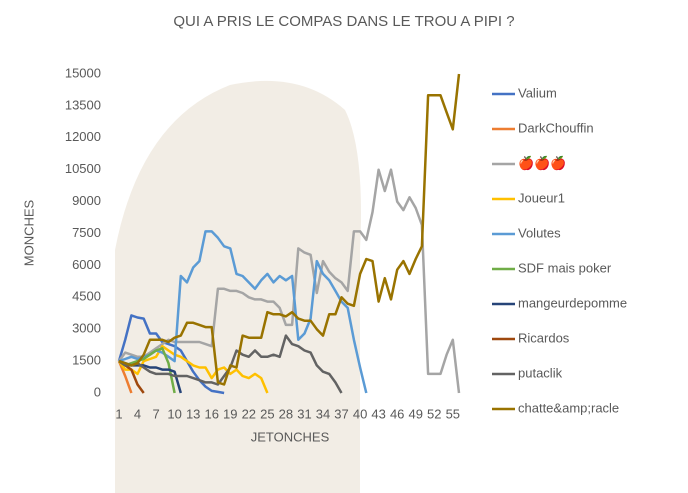 The width and height of the screenshot is (688, 493). I want to click on y-tick-label: 9000, so click(86, 200).